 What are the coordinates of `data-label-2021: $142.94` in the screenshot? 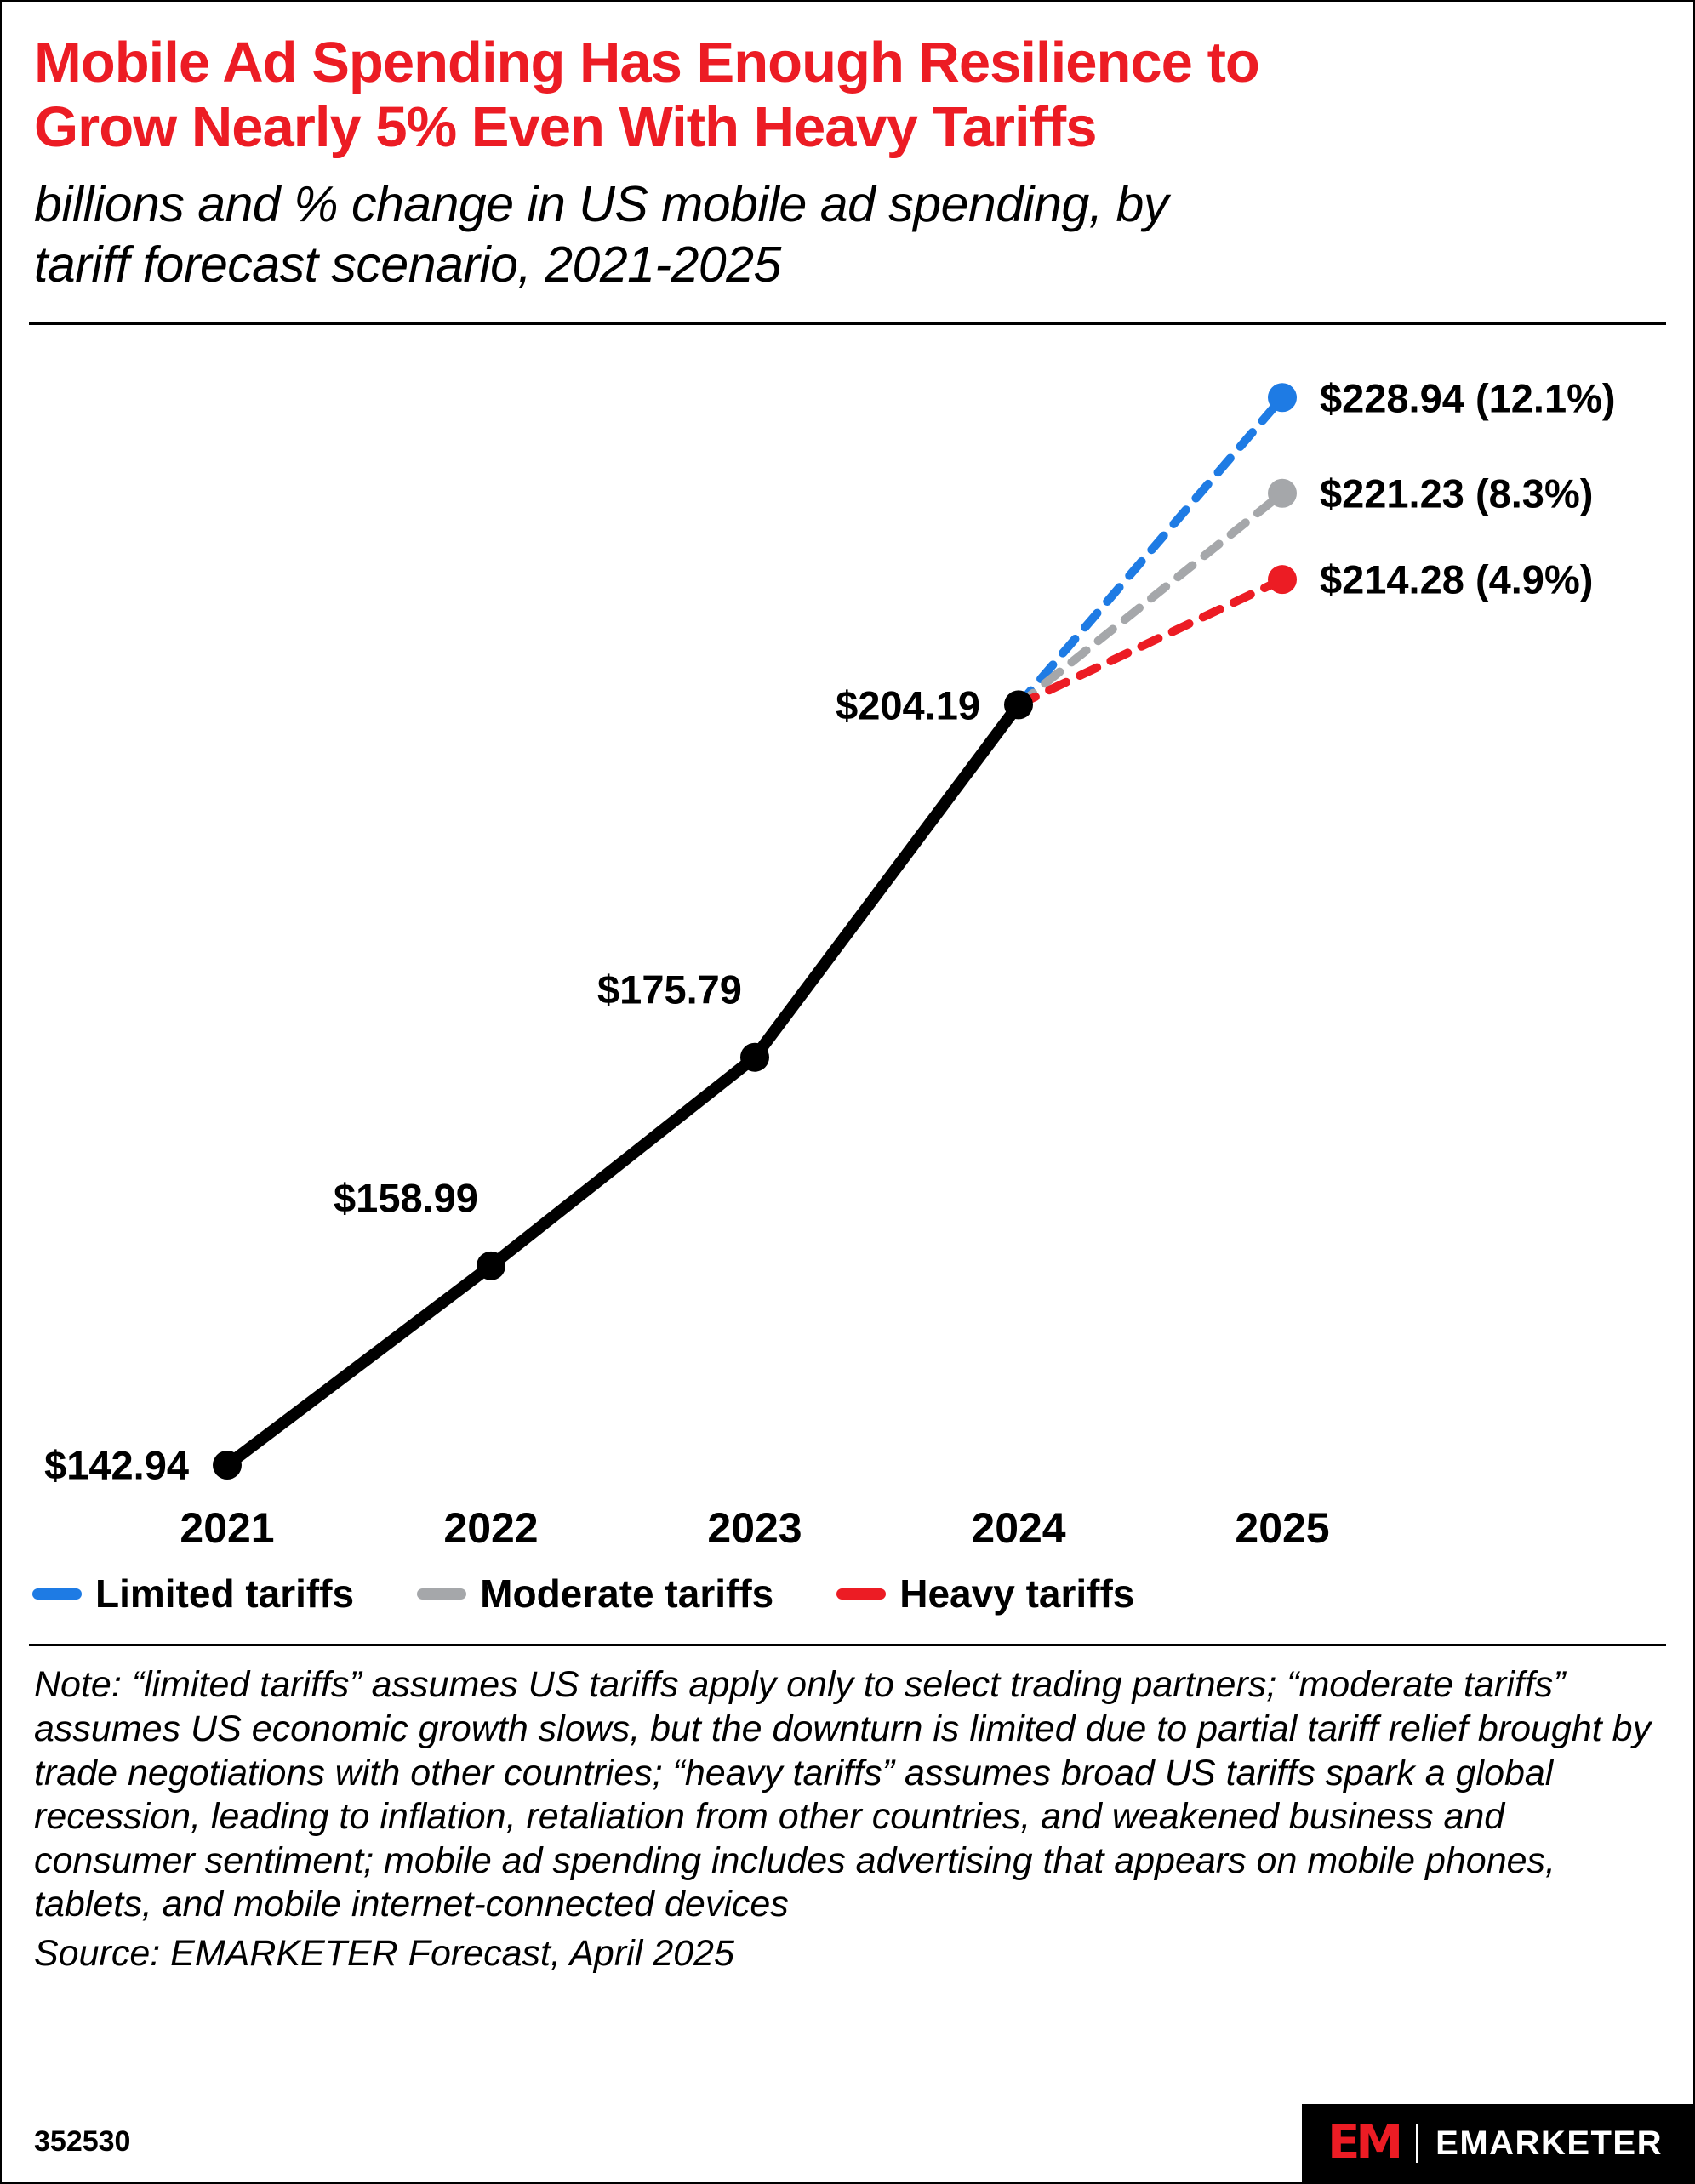 It's located at (117, 1465).